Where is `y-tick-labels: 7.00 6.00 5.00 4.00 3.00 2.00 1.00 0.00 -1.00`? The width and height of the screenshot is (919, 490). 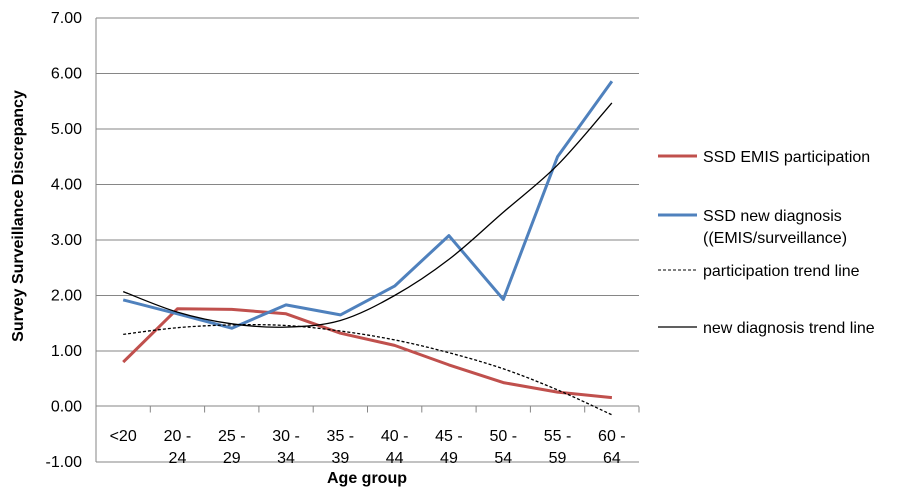 y-tick-labels: 7.00 6.00 5.00 4.00 3.00 2.00 1.00 0.00 -1.00 is located at coordinates (64, 240).